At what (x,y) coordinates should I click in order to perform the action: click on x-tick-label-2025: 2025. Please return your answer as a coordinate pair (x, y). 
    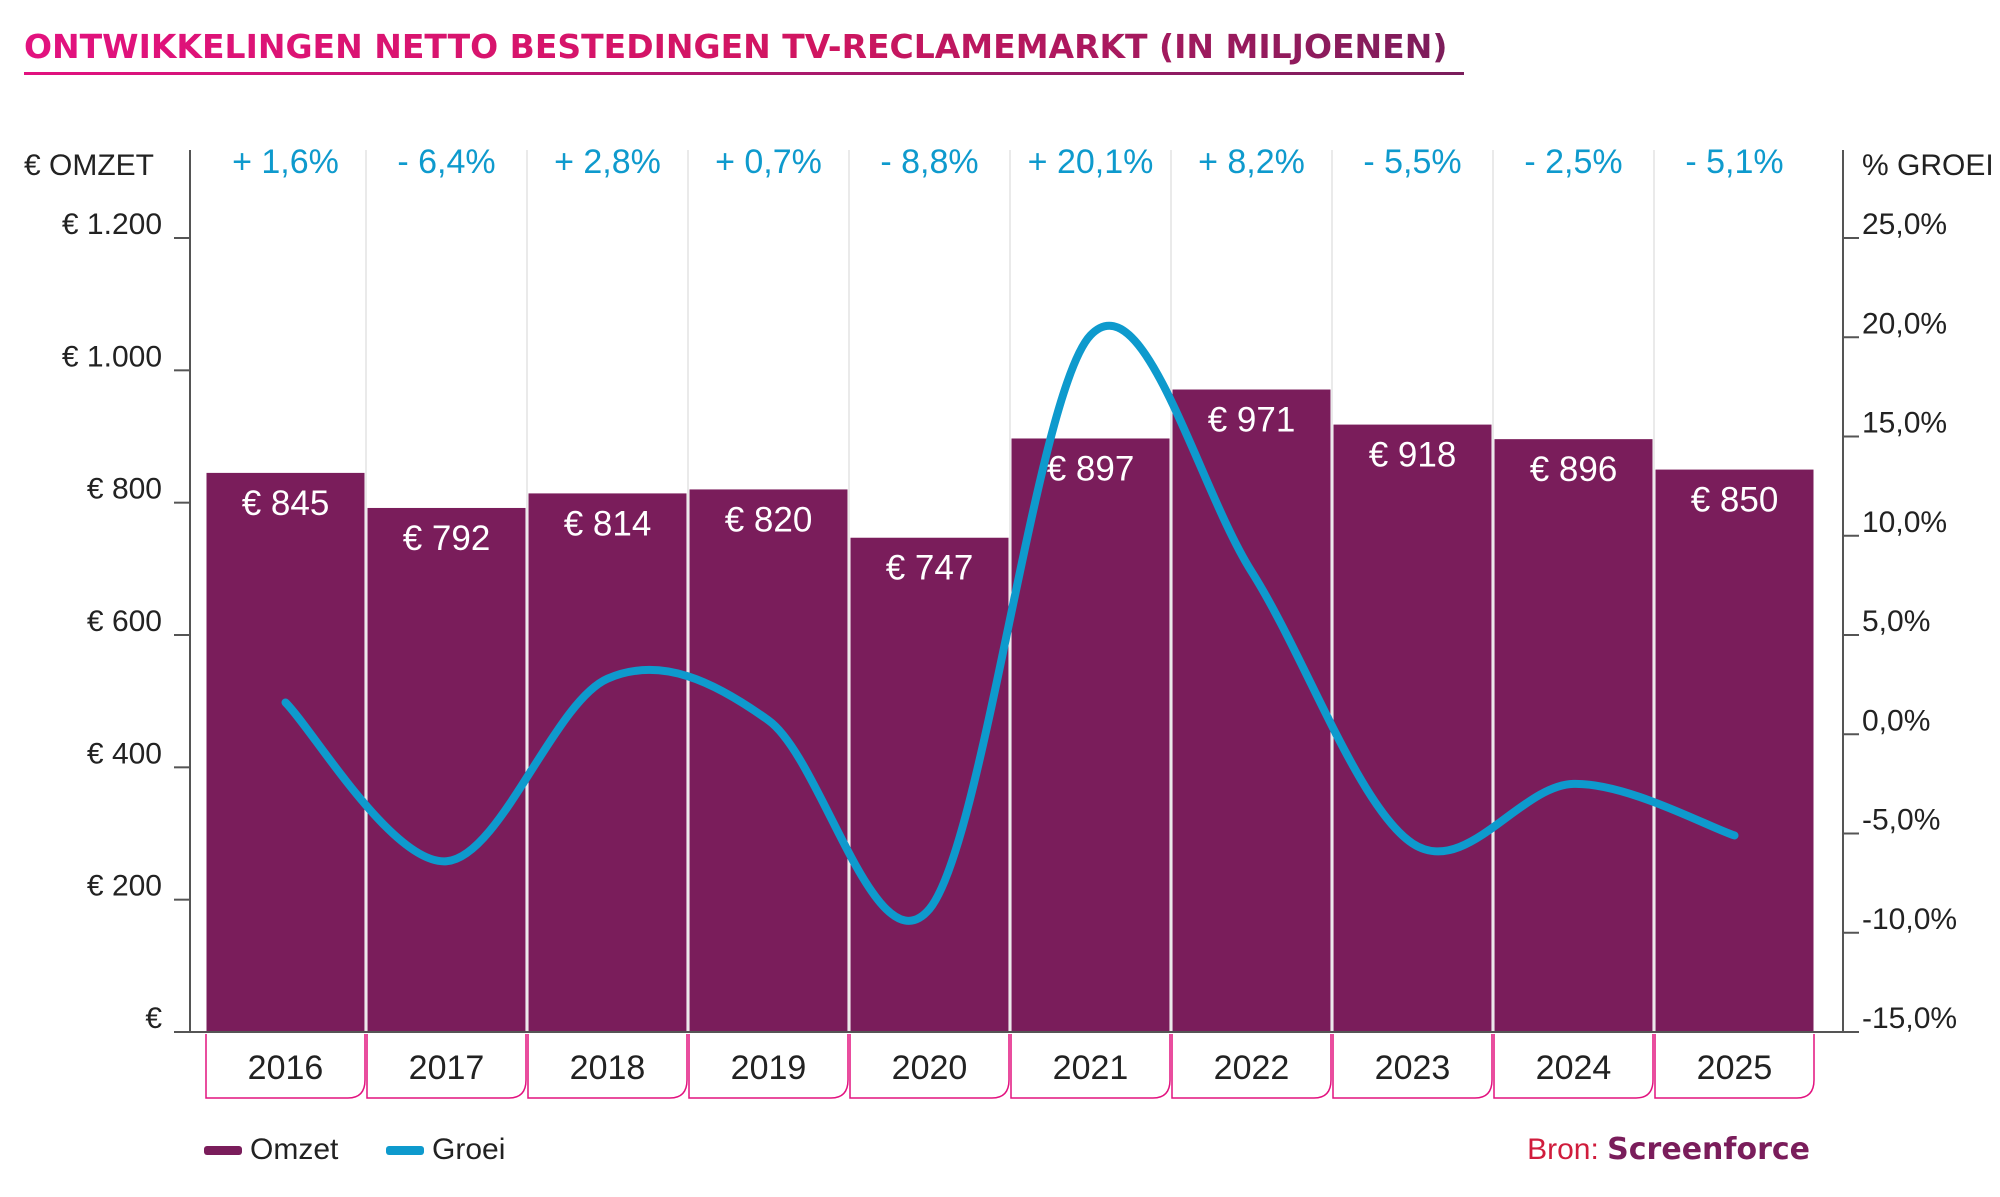
    Looking at the image, I should click on (1735, 1068).